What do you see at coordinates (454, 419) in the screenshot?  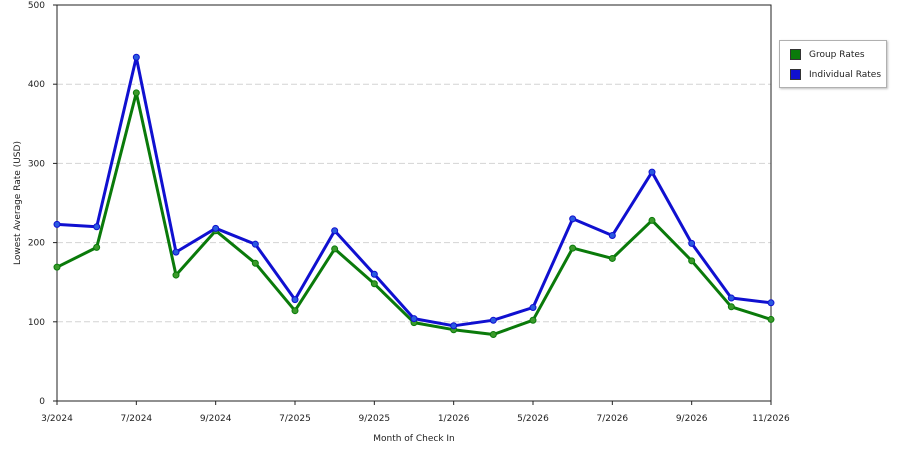 I see `x-tick-label-5: 1/2026` at bounding box center [454, 419].